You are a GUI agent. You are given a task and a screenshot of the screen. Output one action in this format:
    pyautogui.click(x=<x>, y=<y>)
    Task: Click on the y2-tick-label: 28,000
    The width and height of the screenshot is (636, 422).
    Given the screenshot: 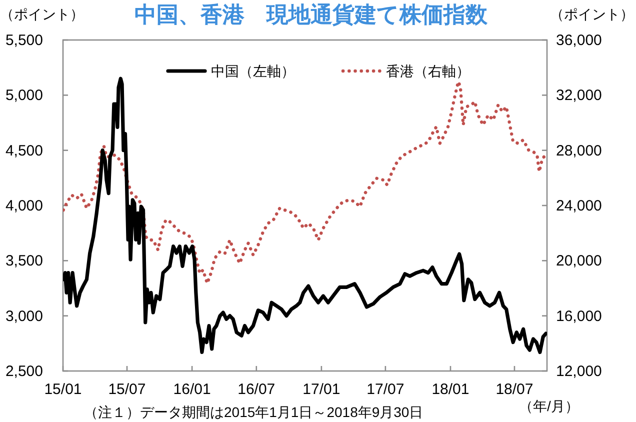 What is the action you would take?
    pyautogui.click(x=579, y=151)
    